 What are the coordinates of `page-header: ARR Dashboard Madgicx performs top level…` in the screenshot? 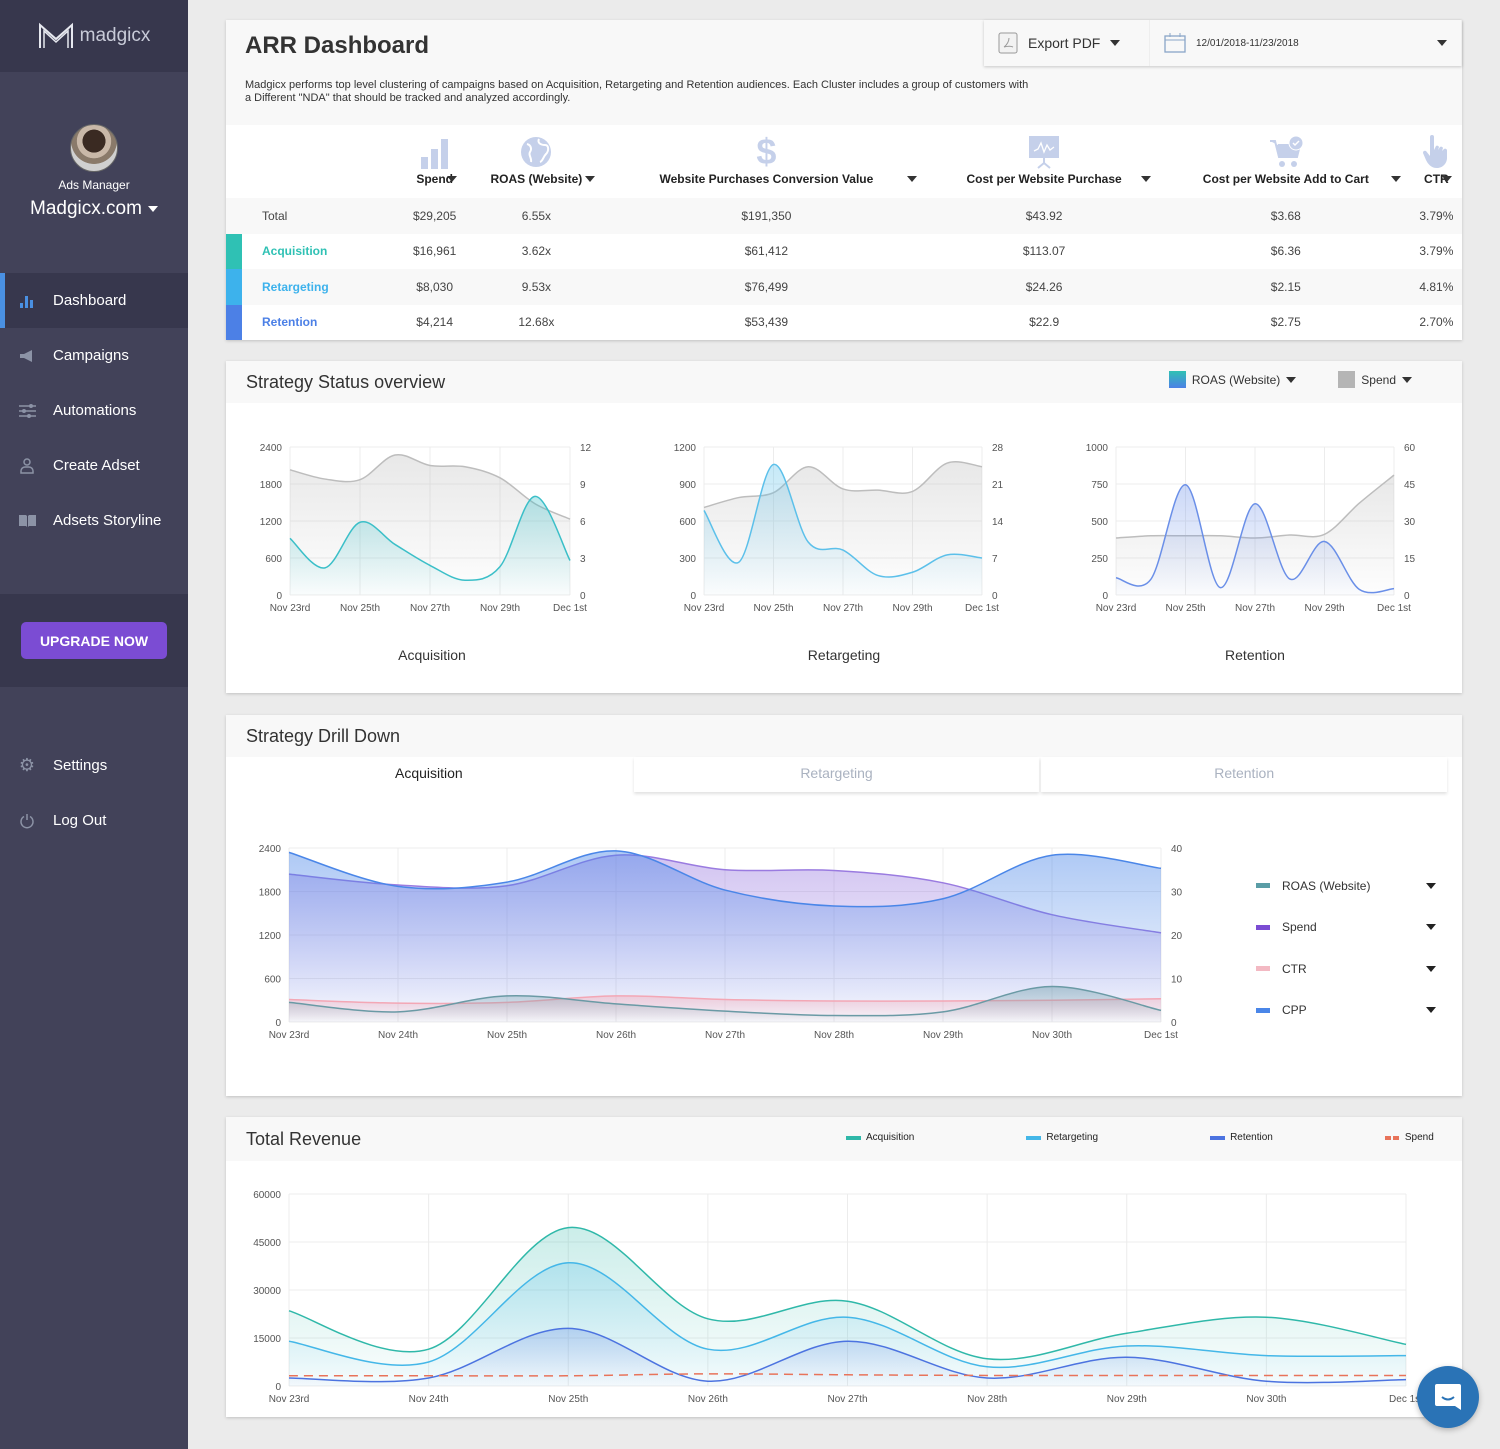 It's located at (844, 72).